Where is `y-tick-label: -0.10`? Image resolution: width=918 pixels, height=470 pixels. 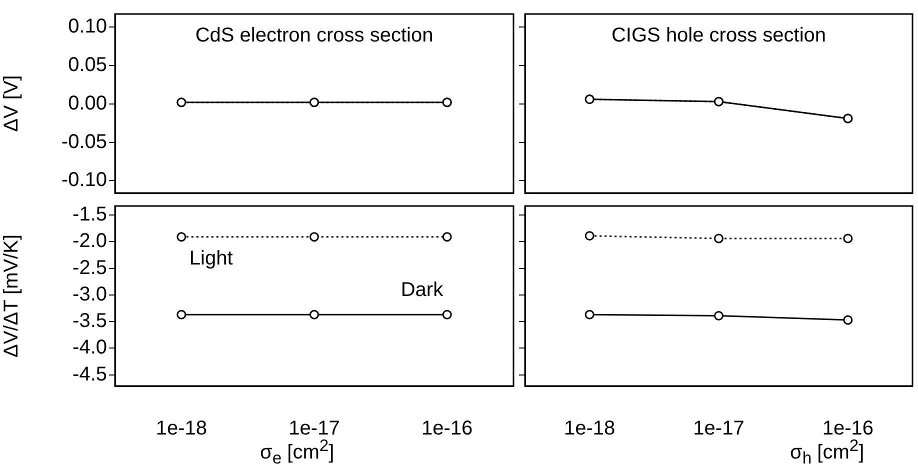 y-tick-label: -0.10 is located at coordinates (84, 180).